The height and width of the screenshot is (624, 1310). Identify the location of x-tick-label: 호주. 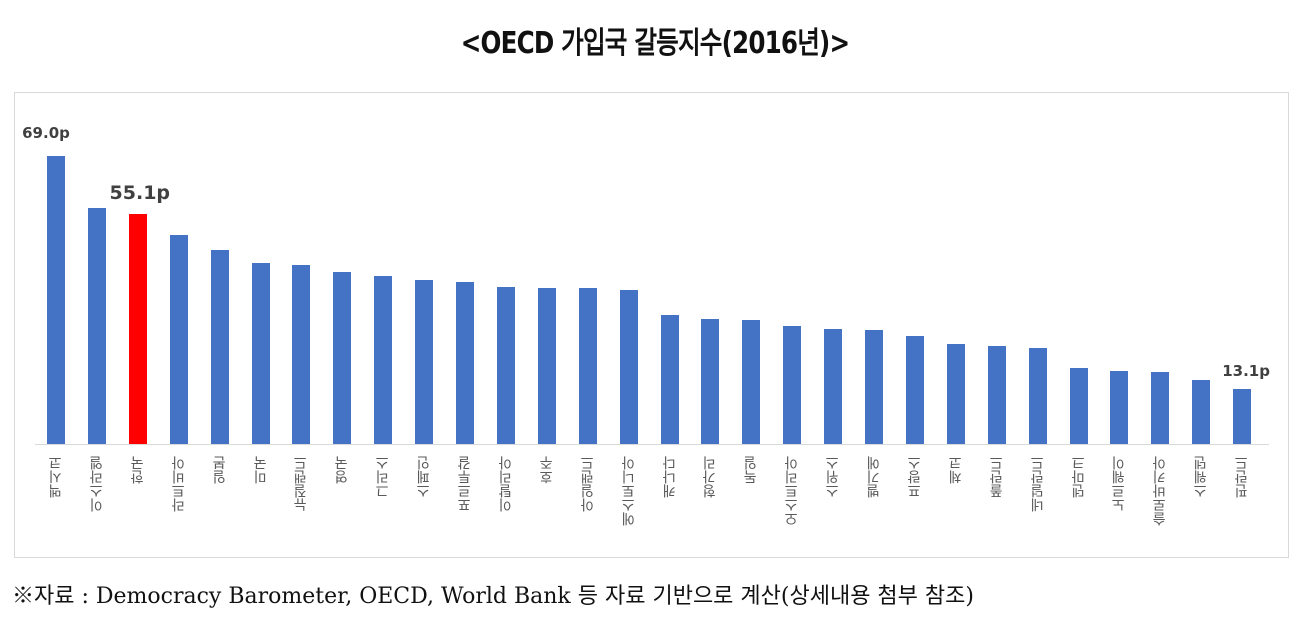
(546, 470).